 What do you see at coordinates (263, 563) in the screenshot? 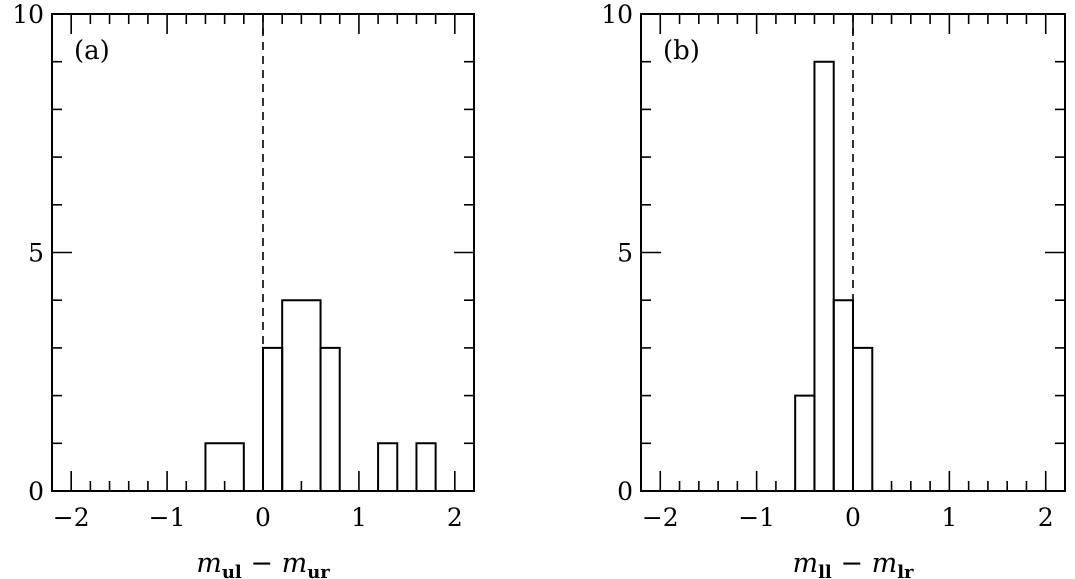
I see `x-axis-label: mul − mur` at bounding box center [263, 563].